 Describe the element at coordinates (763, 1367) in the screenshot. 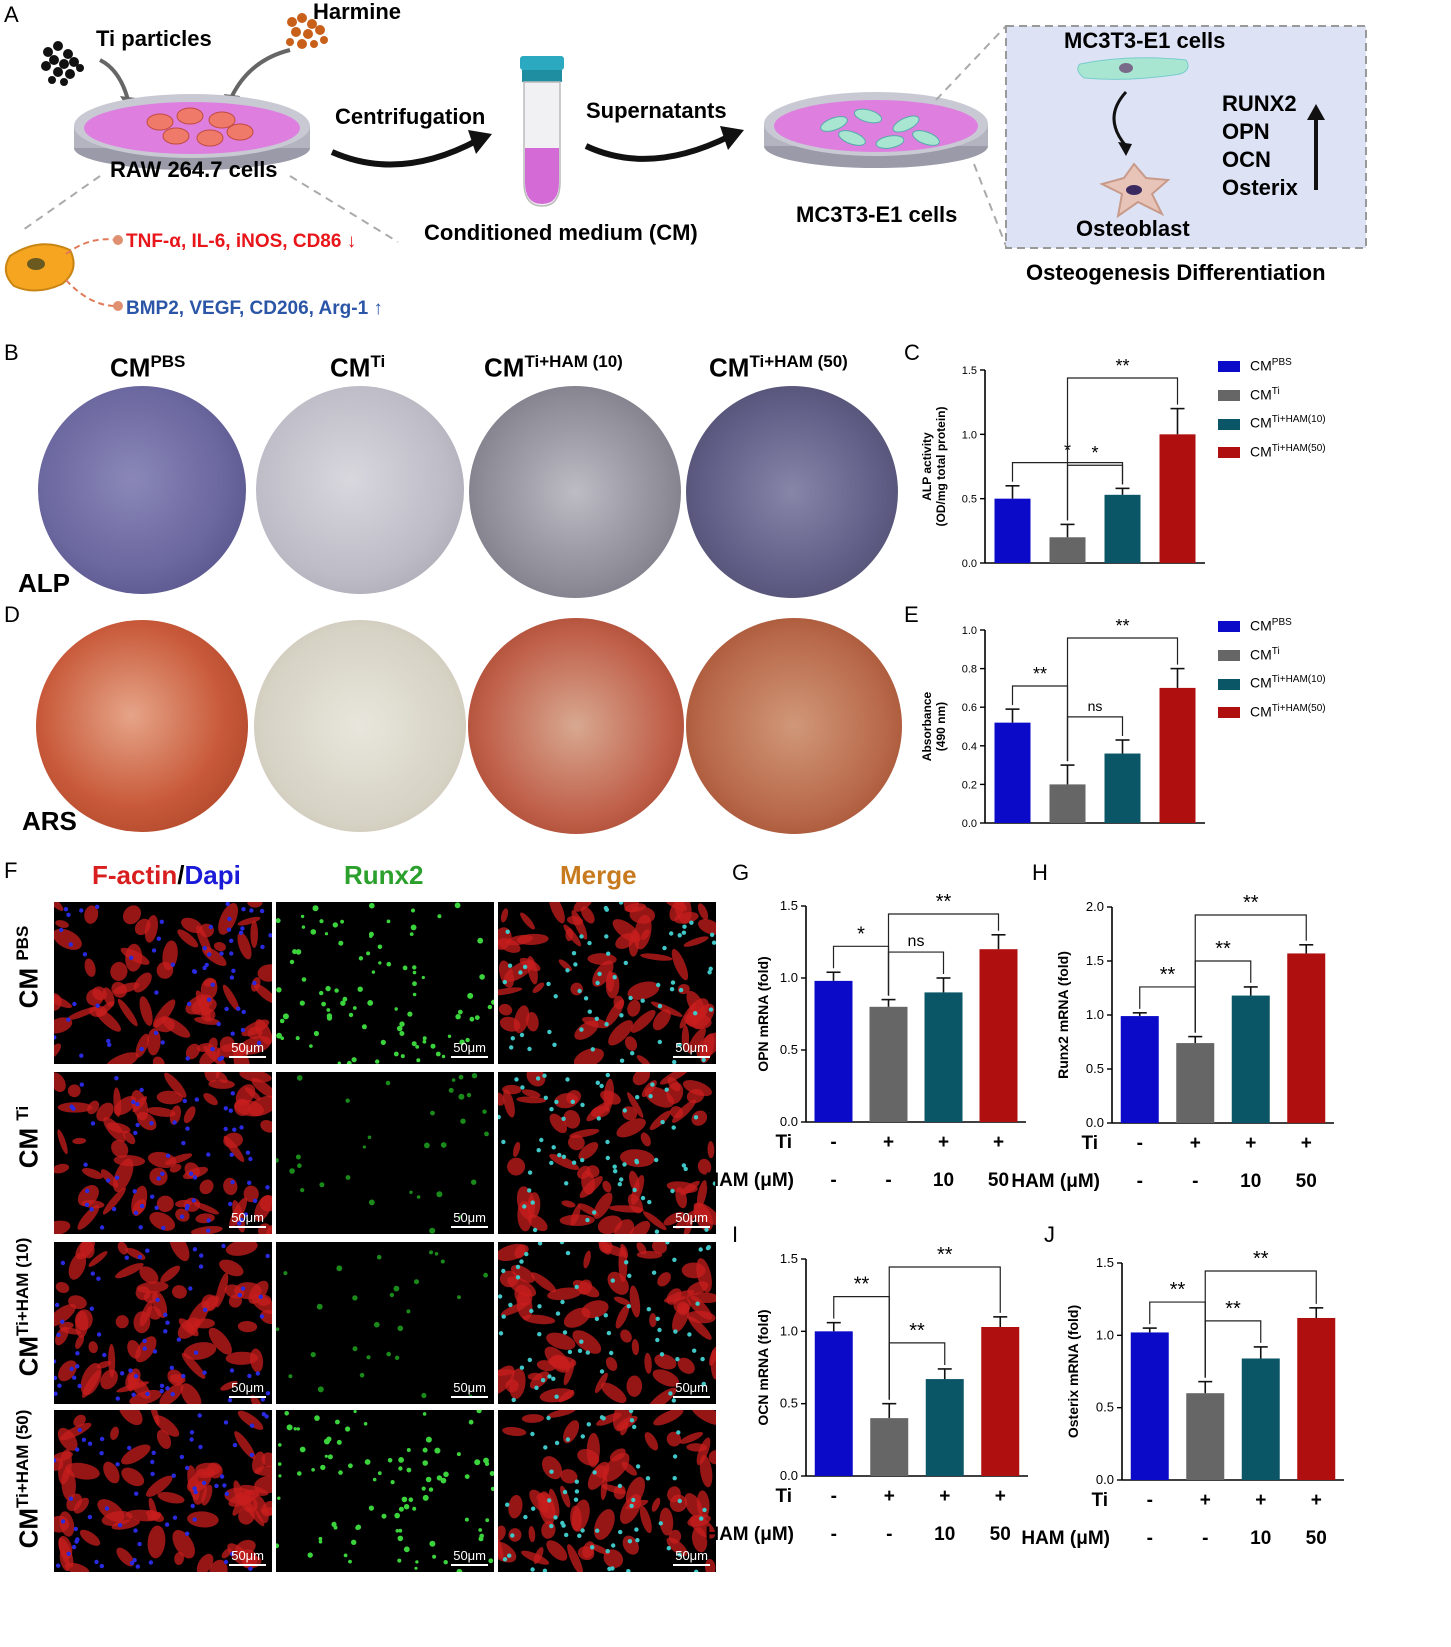

I see `y-axis-label: OCN mRNA (fold)` at that location.